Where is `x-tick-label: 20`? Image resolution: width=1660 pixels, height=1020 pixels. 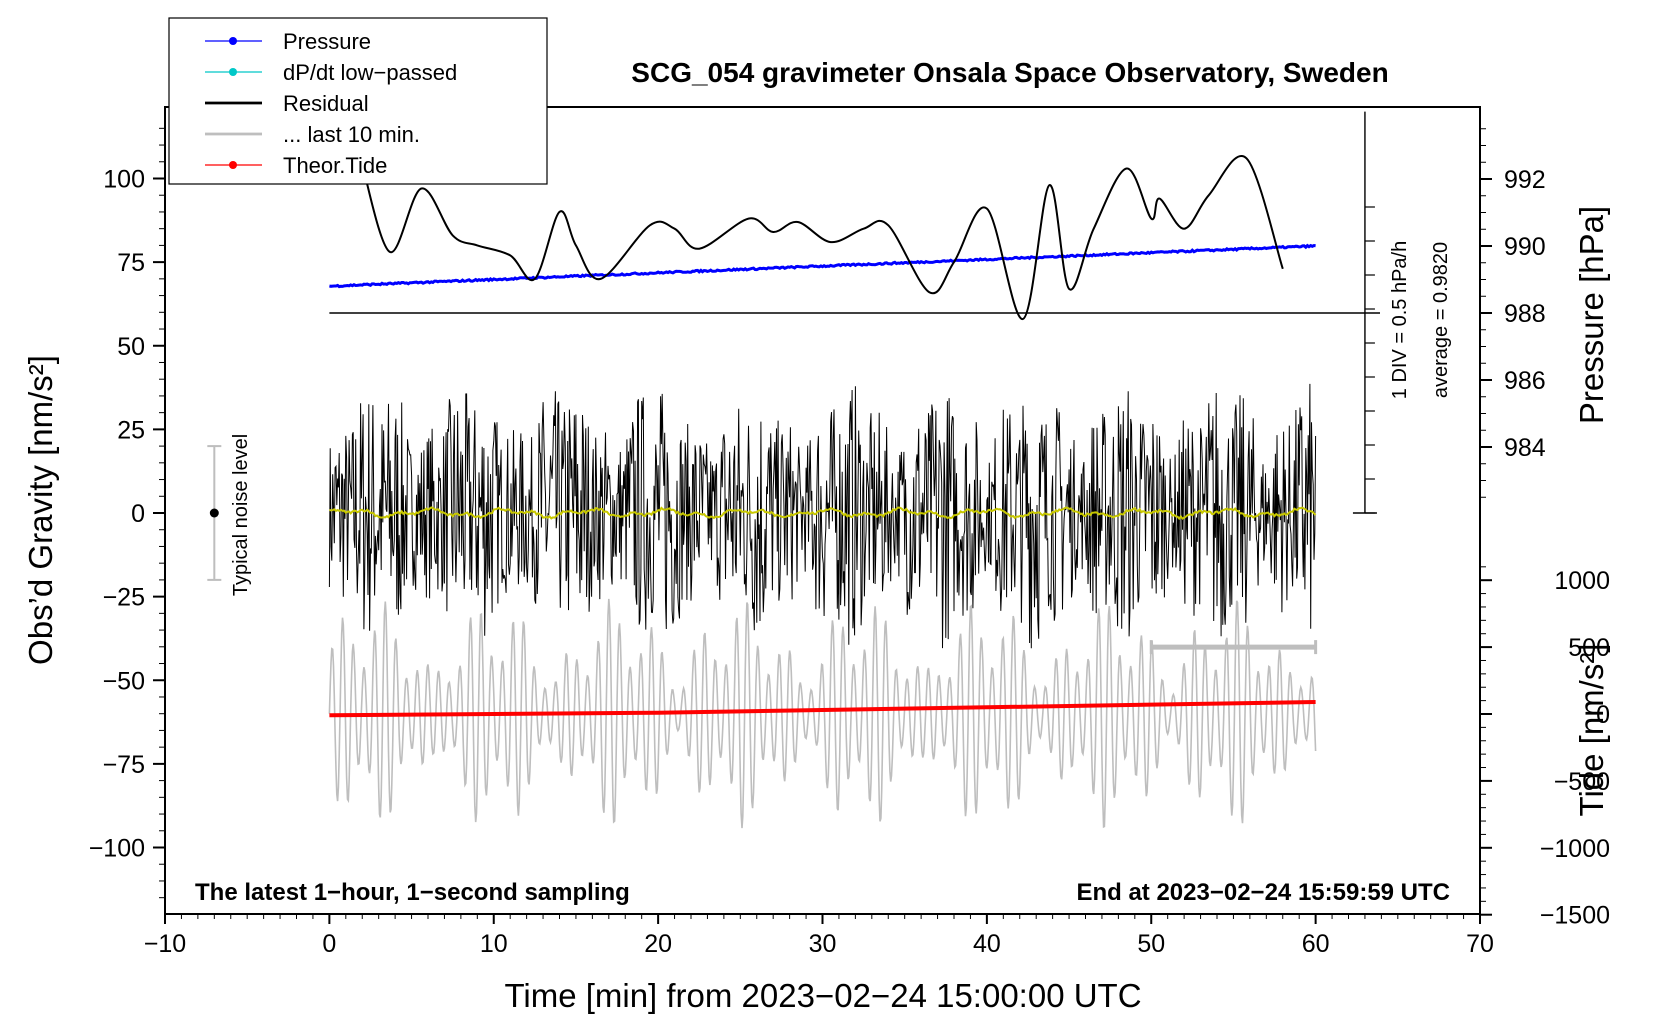
x-tick-label: 20 is located at coordinates (658, 944).